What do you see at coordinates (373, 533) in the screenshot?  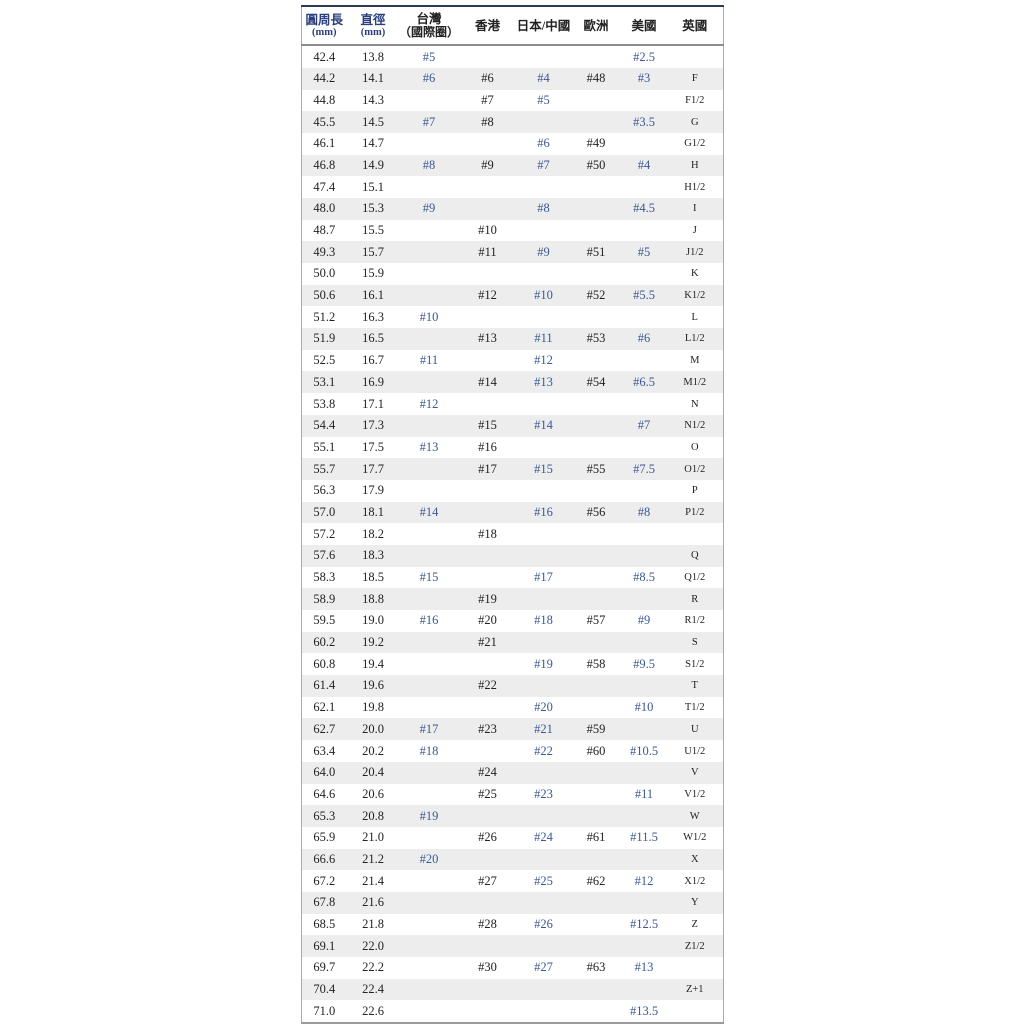 I see `cell-diameter-mm: 18.2` at bounding box center [373, 533].